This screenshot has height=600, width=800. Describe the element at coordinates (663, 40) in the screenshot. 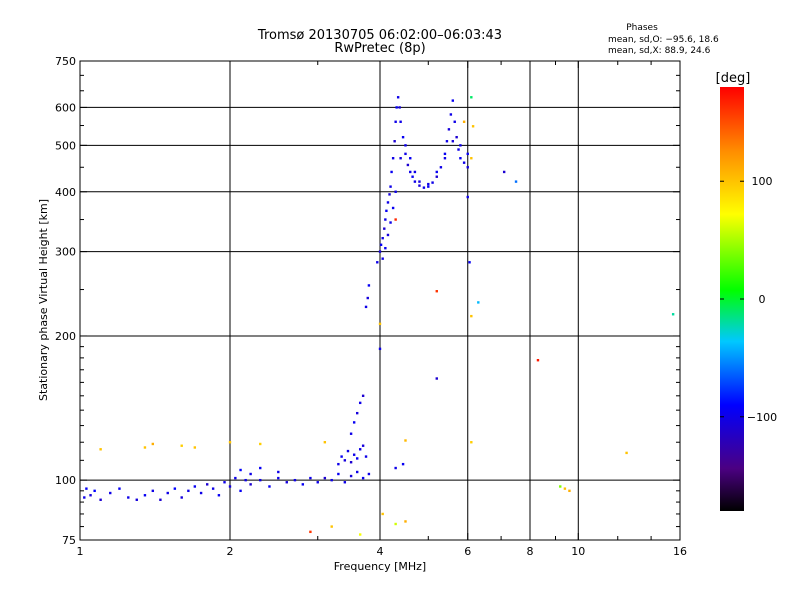

I see `phases-mean-o: mean, sd,O: −95.6, 18.6` at that location.